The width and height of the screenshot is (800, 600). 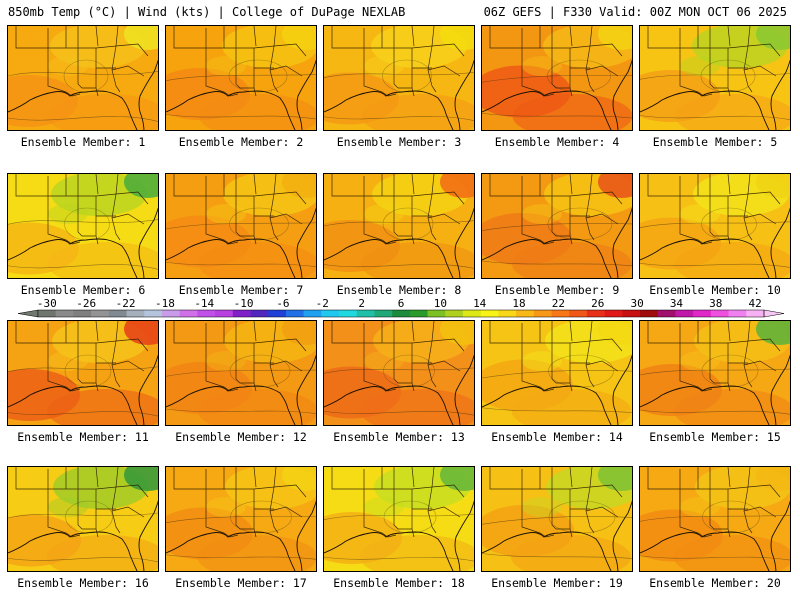 What do you see at coordinates (677, 304) in the screenshot?
I see `colorbar-tick-label: 34` at bounding box center [677, 304].